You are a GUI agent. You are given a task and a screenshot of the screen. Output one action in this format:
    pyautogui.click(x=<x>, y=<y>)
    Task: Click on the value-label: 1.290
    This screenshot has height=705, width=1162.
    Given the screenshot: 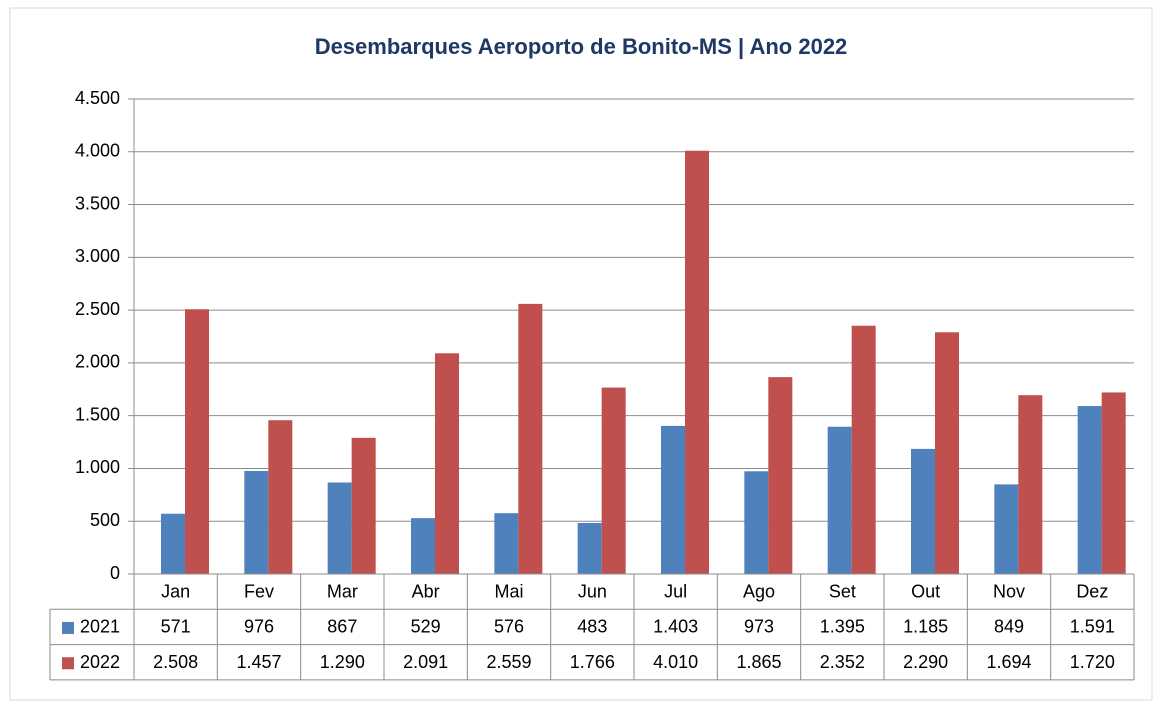 What is the action you would take?
    pyautogui.click(x=342, y=662)
    